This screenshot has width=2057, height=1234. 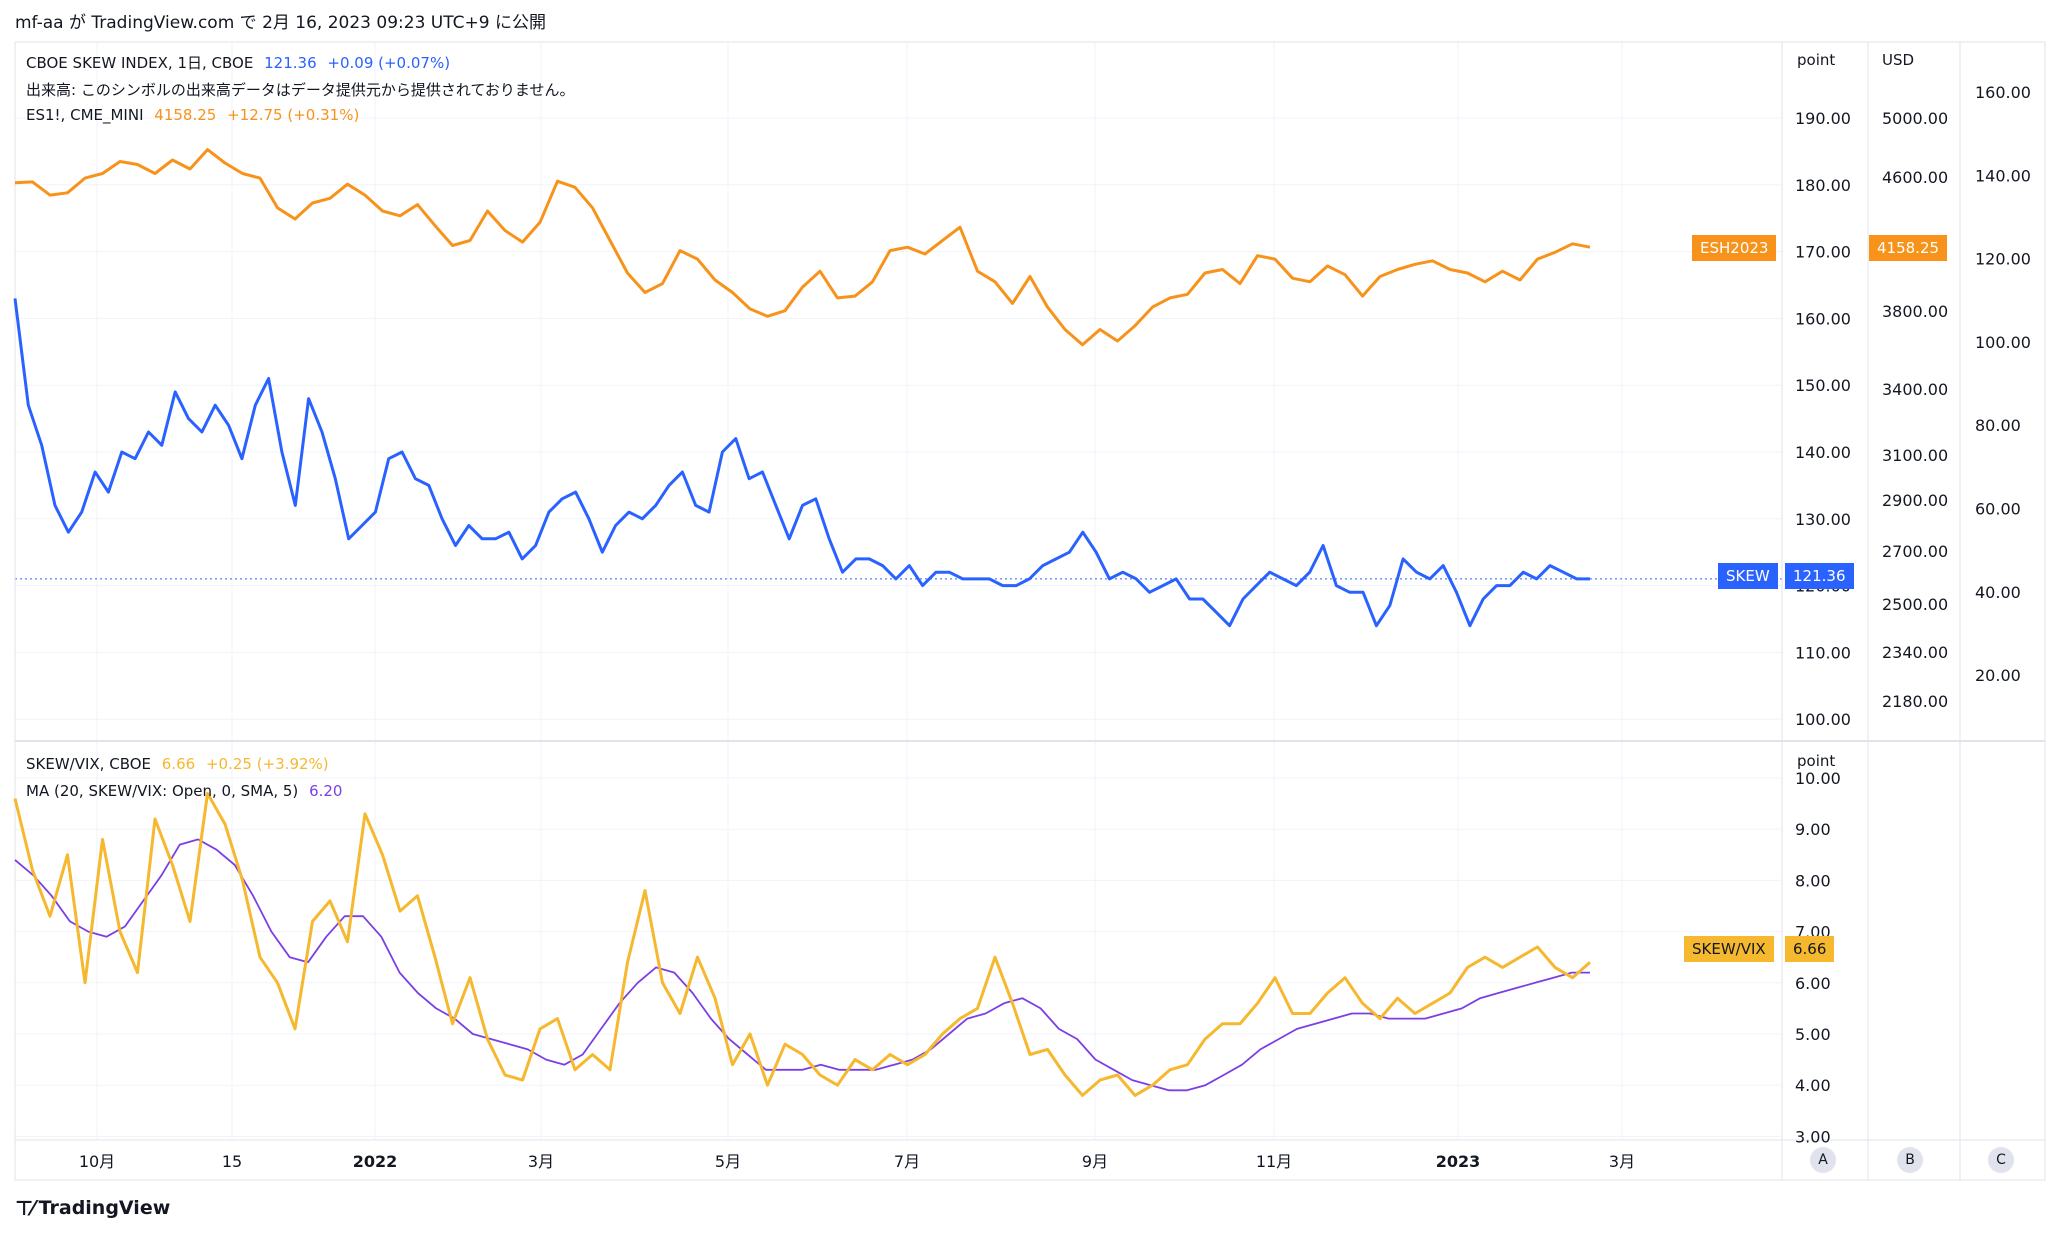 What do you see at coordinates (232, 1161) in the screenshot?
I see `x-tick-label: 15` at bounding box center [232, 1161].